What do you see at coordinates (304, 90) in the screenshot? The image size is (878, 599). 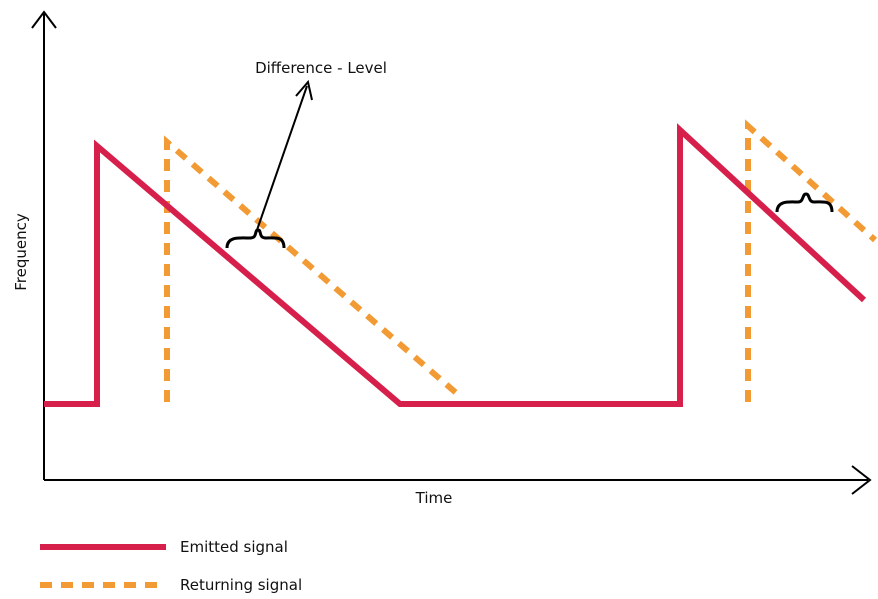 I see `annotation-arrowhead` at bounding box center [304, 90].